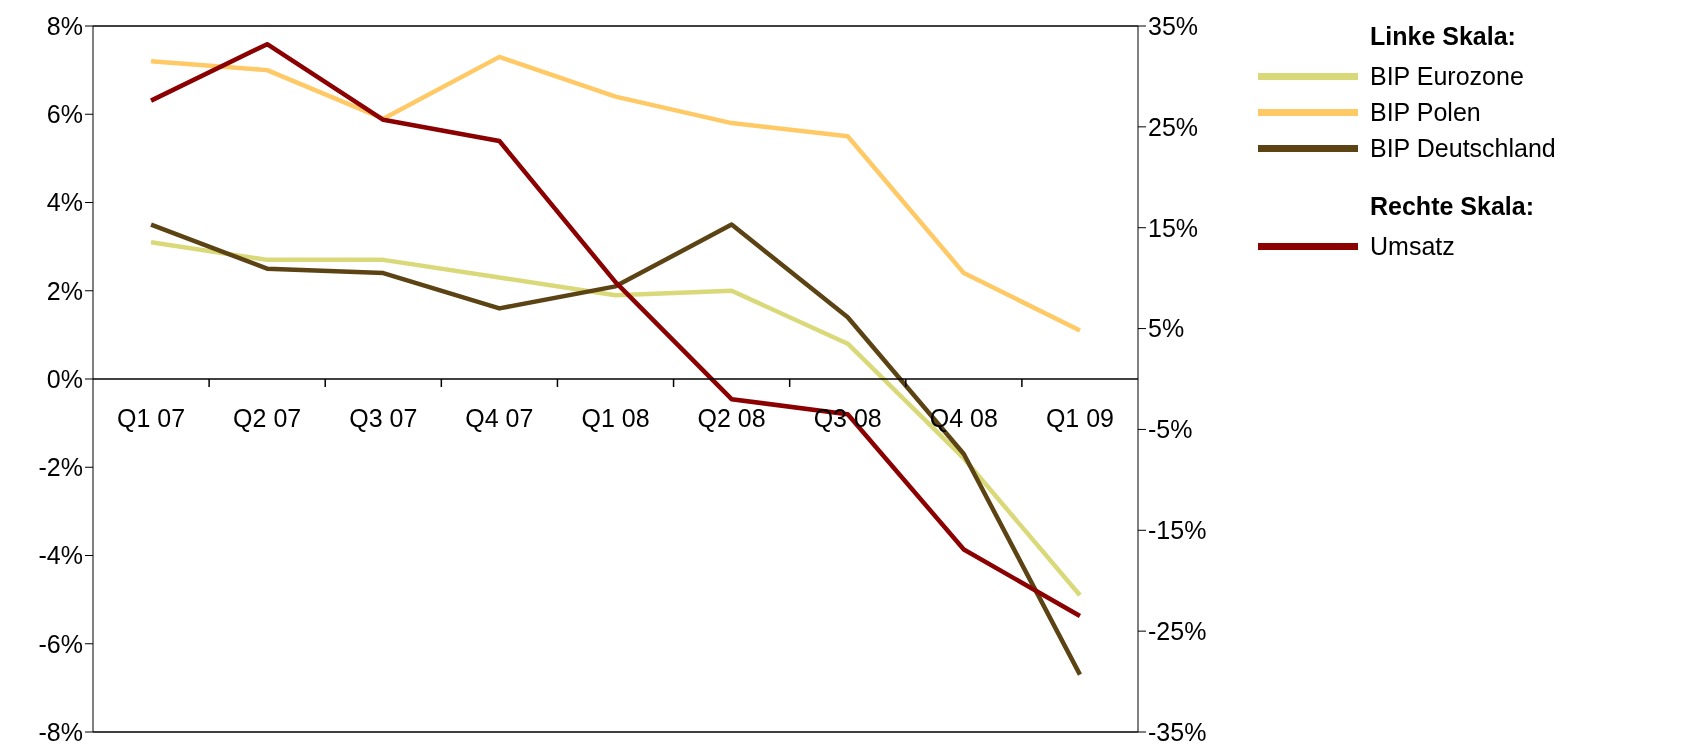 The width and height of the screenshot is (1699, 752). I want to click on y2-tick-label: -5%, so click(1170, 429).